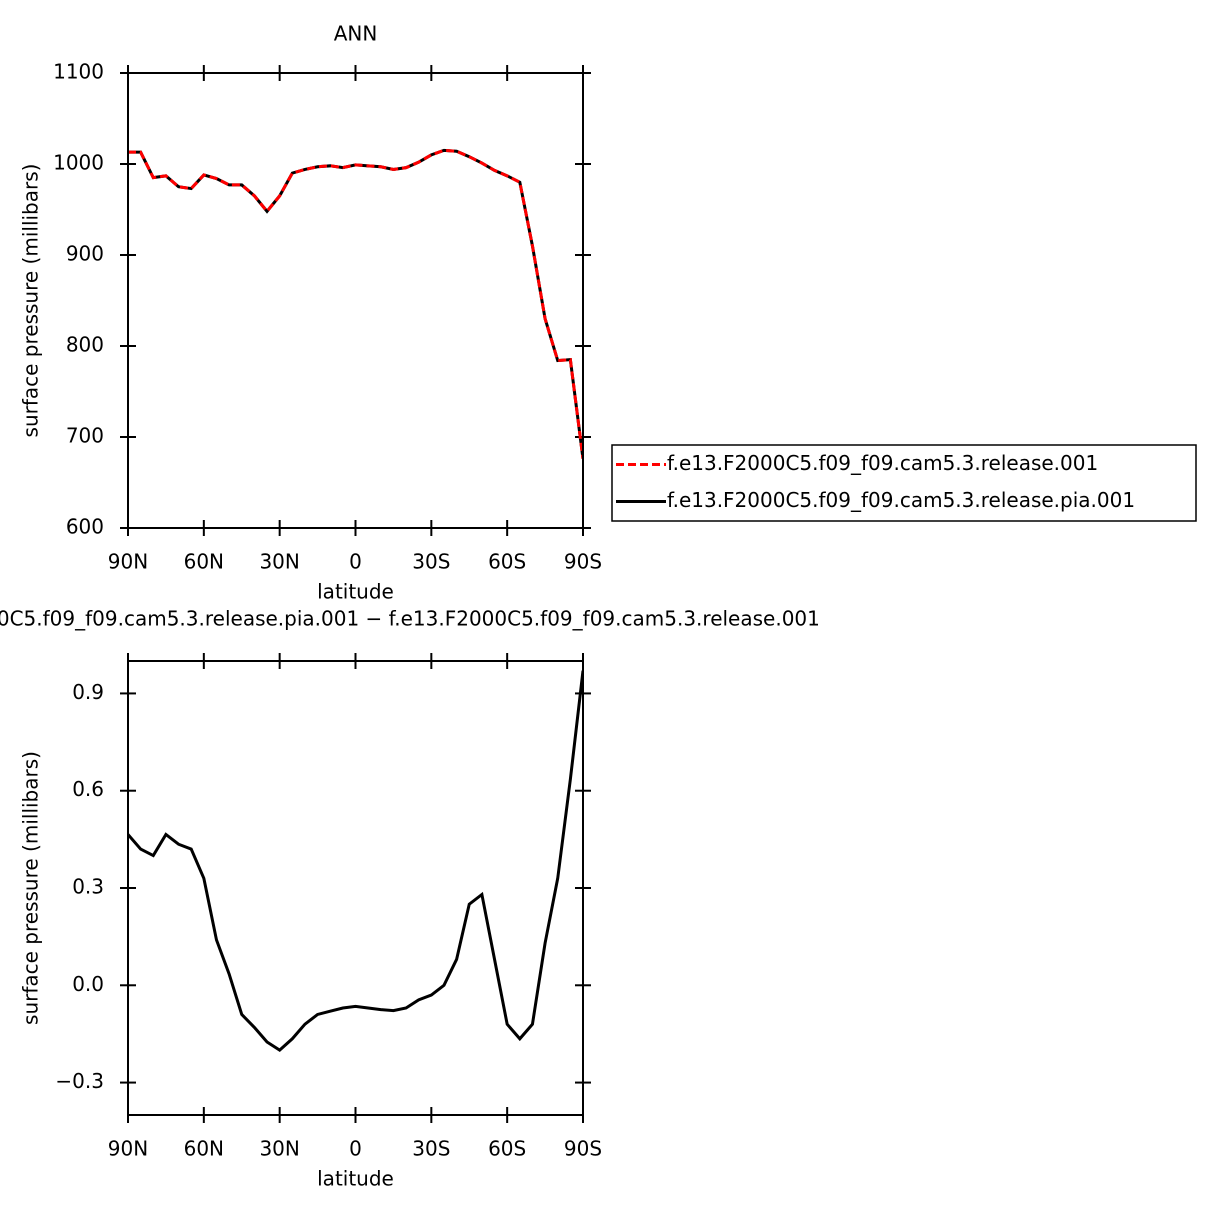 The image size is (1213, 1213). I want to click on y-tick-label: 900, so click(85, 254).